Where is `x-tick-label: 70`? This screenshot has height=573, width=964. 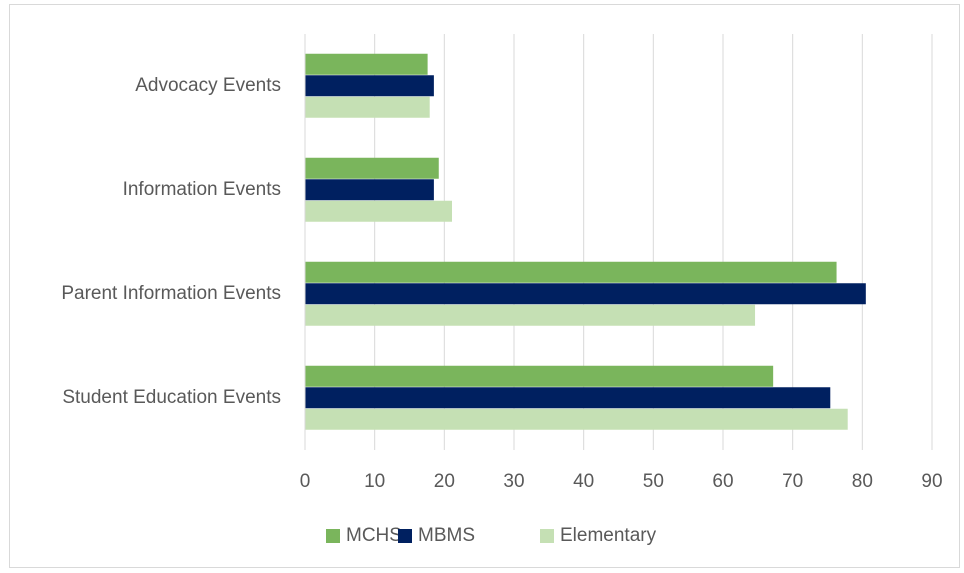
x-tick-label: 70 is located at coordinates (792, 481).